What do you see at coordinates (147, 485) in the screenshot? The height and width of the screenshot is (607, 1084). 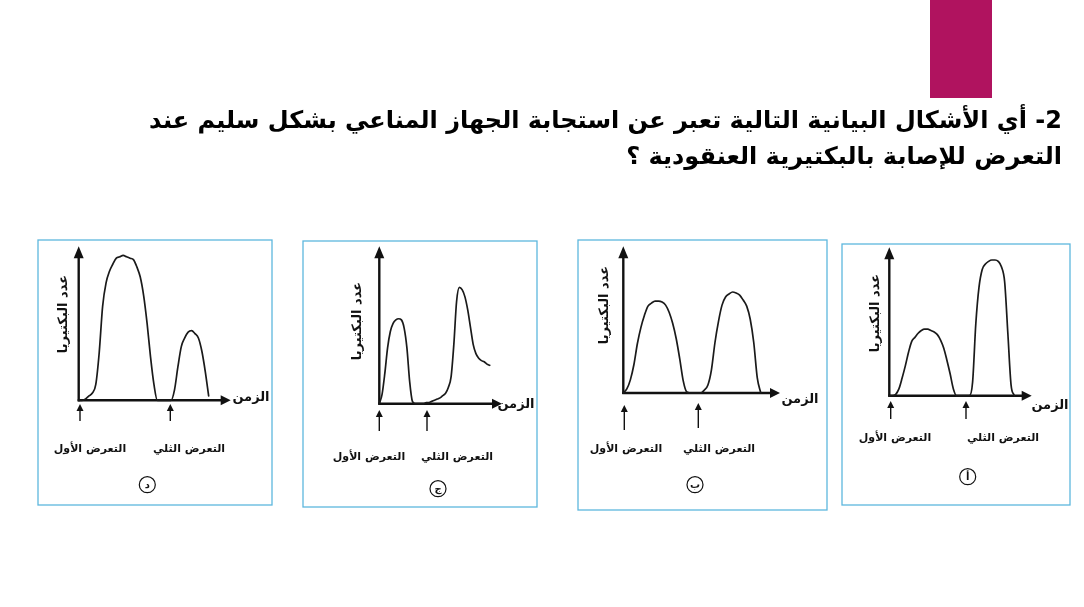 I see `text: د` at bounding box center [147, 485].